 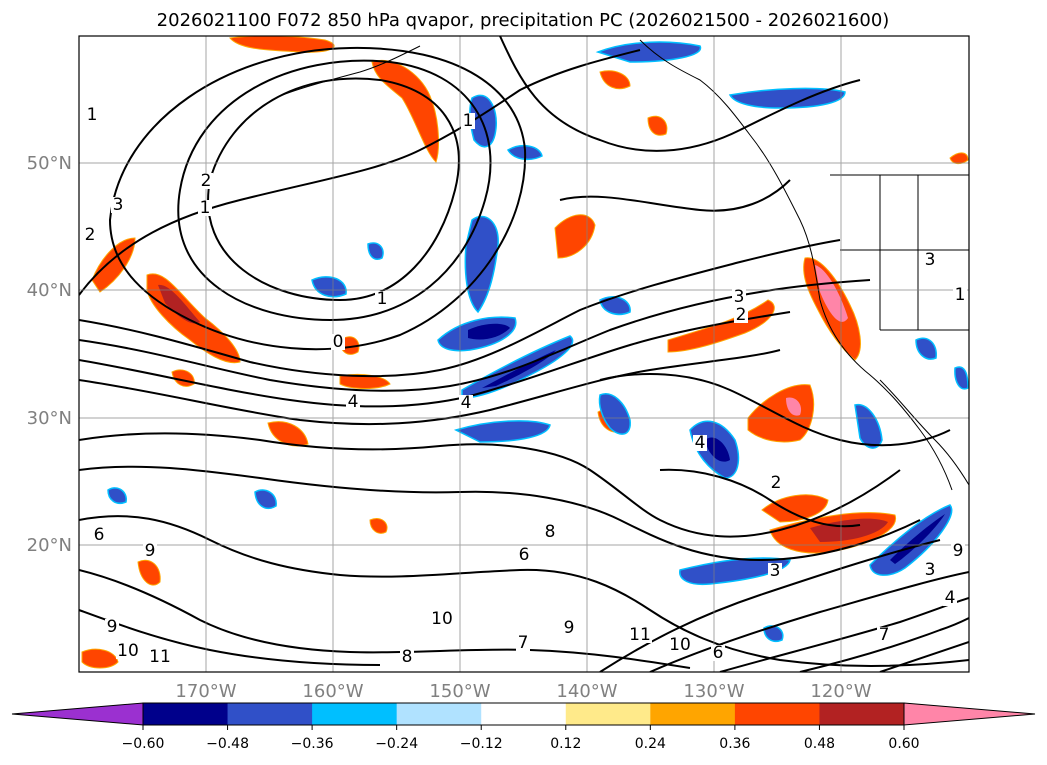 I want to click on contour-label: 7, so click(x=523, y=643).